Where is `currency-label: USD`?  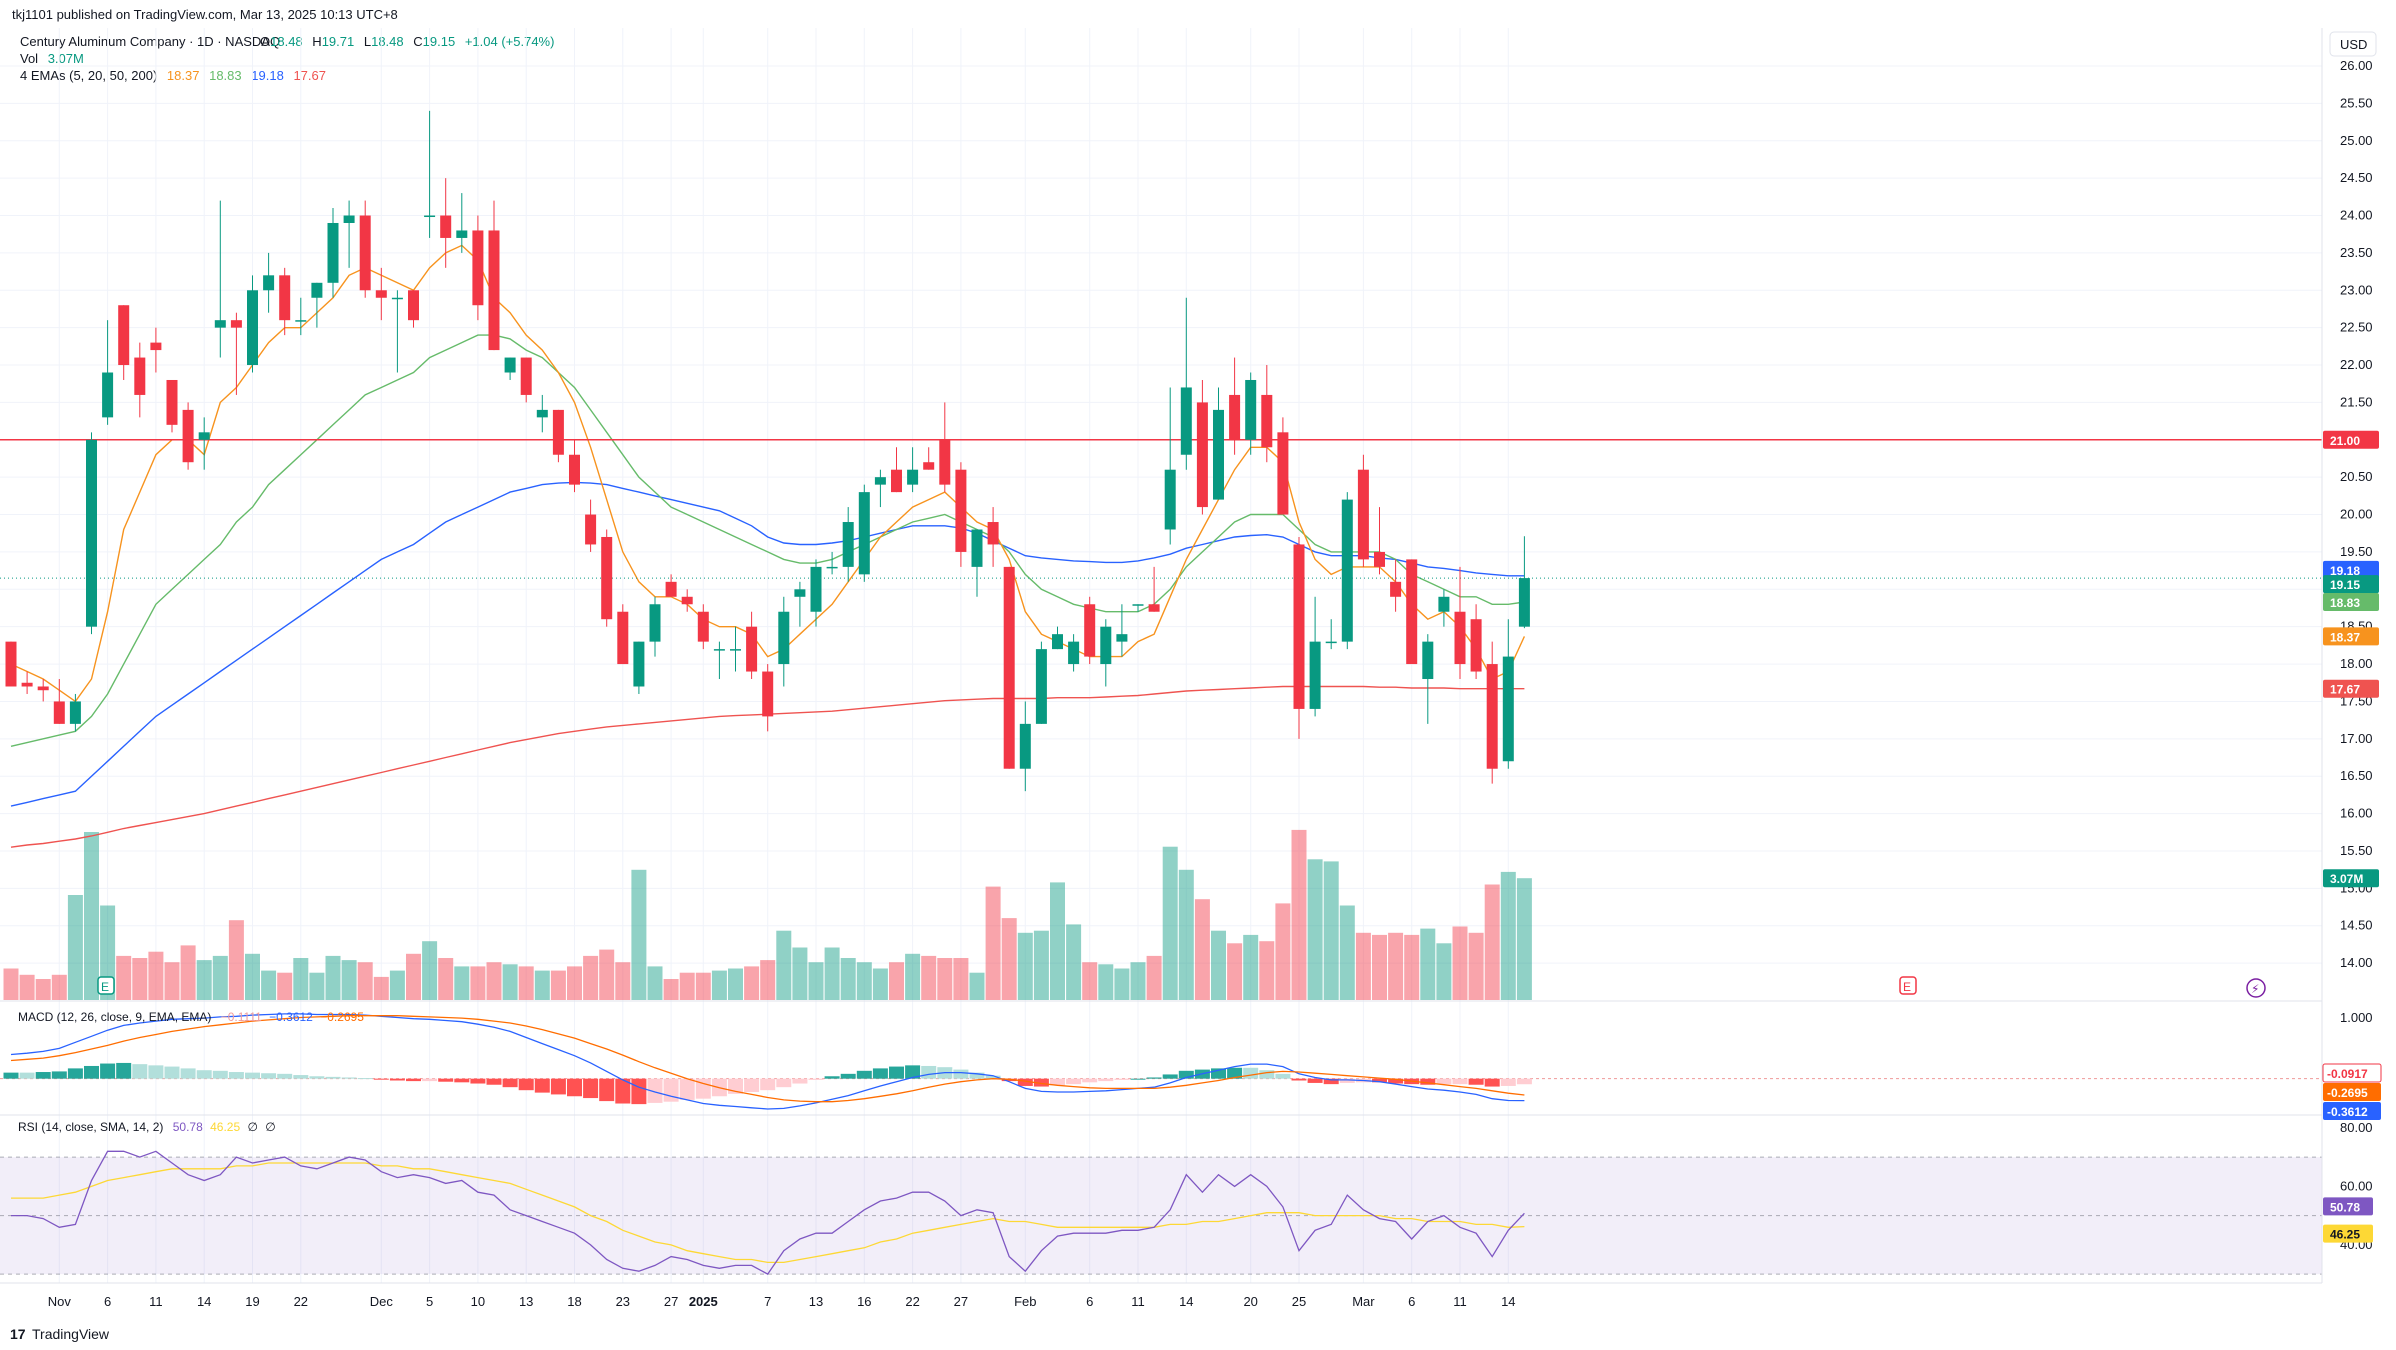
currency-label: USD is located at coordinates (2353, 44).